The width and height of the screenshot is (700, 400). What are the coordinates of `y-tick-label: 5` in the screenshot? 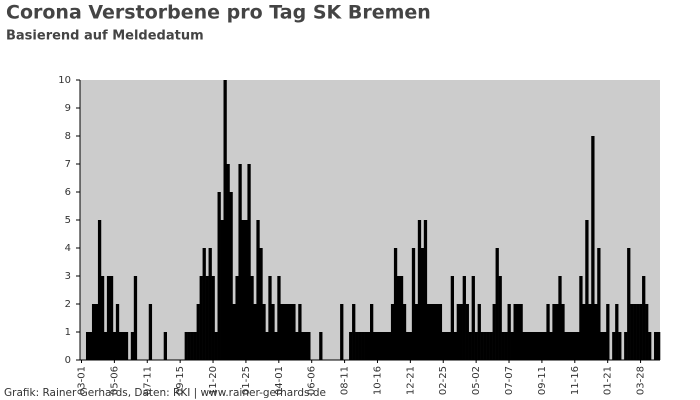 It's located at (68, 220).